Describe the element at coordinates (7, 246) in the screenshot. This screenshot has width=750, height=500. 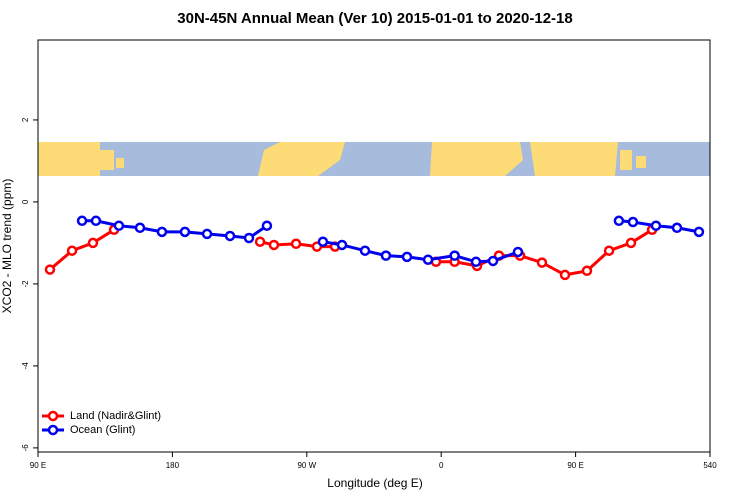
I see `y-axis-label: XCO2 - MLO trend (ppm)` at that location.